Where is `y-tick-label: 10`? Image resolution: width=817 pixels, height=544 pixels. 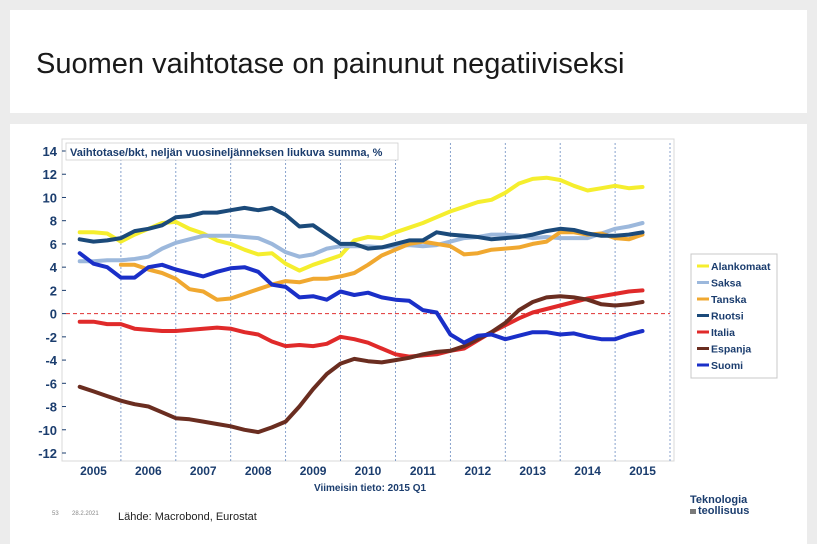 y-tick-label: 10 is located at coordinates (50, 197).